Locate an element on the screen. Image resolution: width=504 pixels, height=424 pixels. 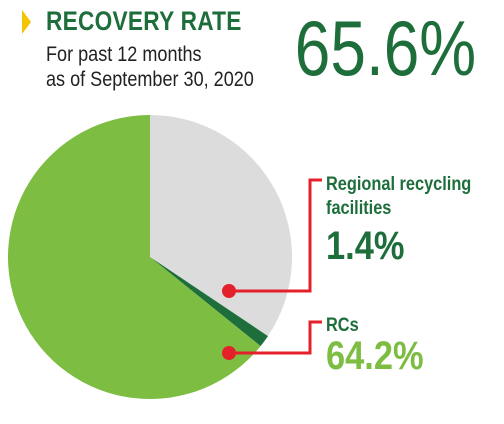
regional-label-line-1: Regional recycling is located at coordinates (399, 184).